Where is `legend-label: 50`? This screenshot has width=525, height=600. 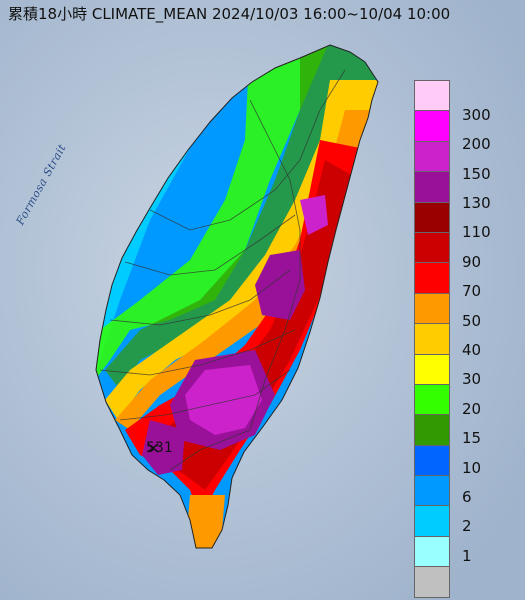 legend-label: 50 is located at coordinates (472, 320).